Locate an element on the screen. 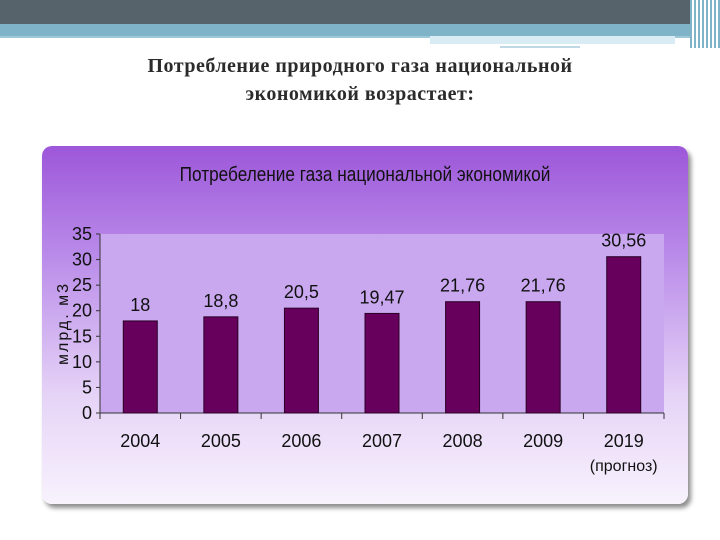 The image size is (720, 540). x-category-label: 2004 is located at coordinates (140, 441).